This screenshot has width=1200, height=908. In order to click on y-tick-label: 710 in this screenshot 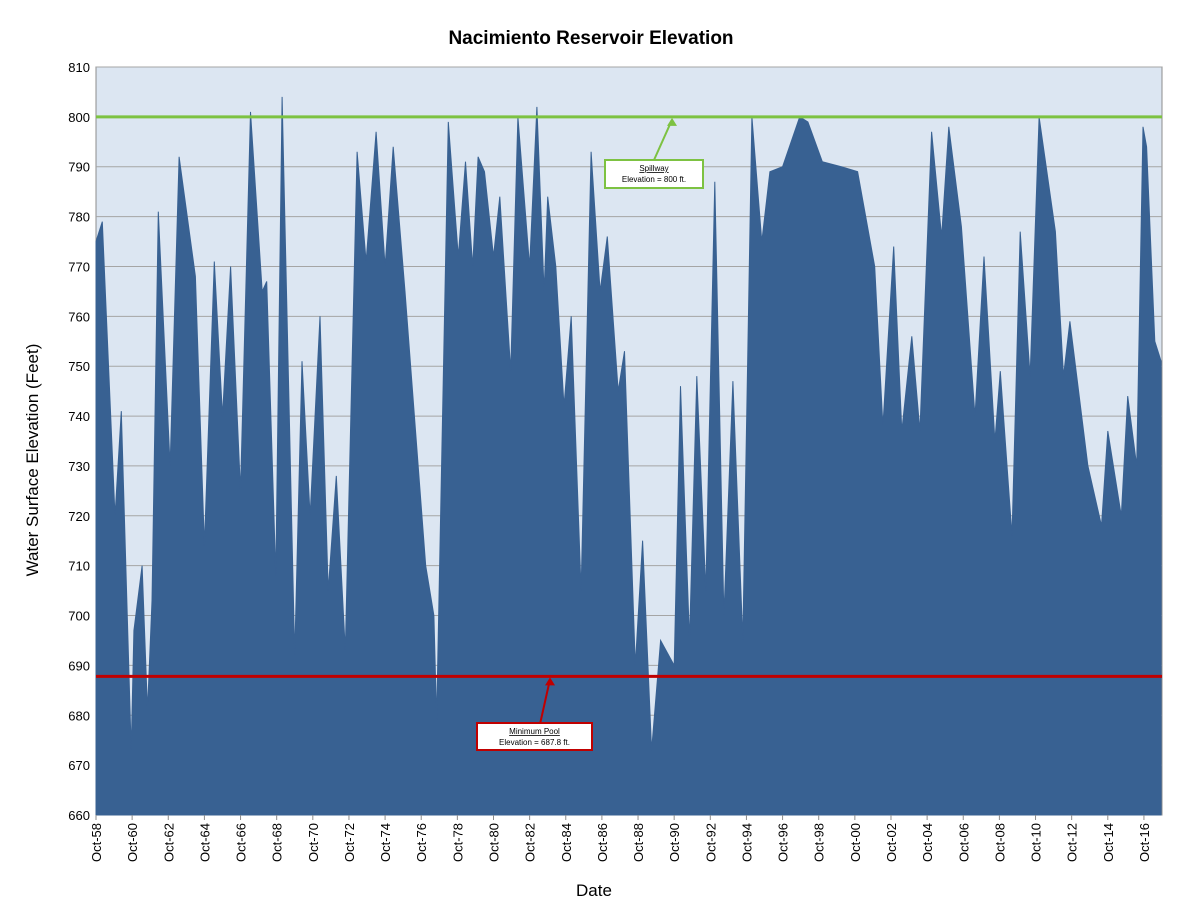, I will do `click(79, 566)`.